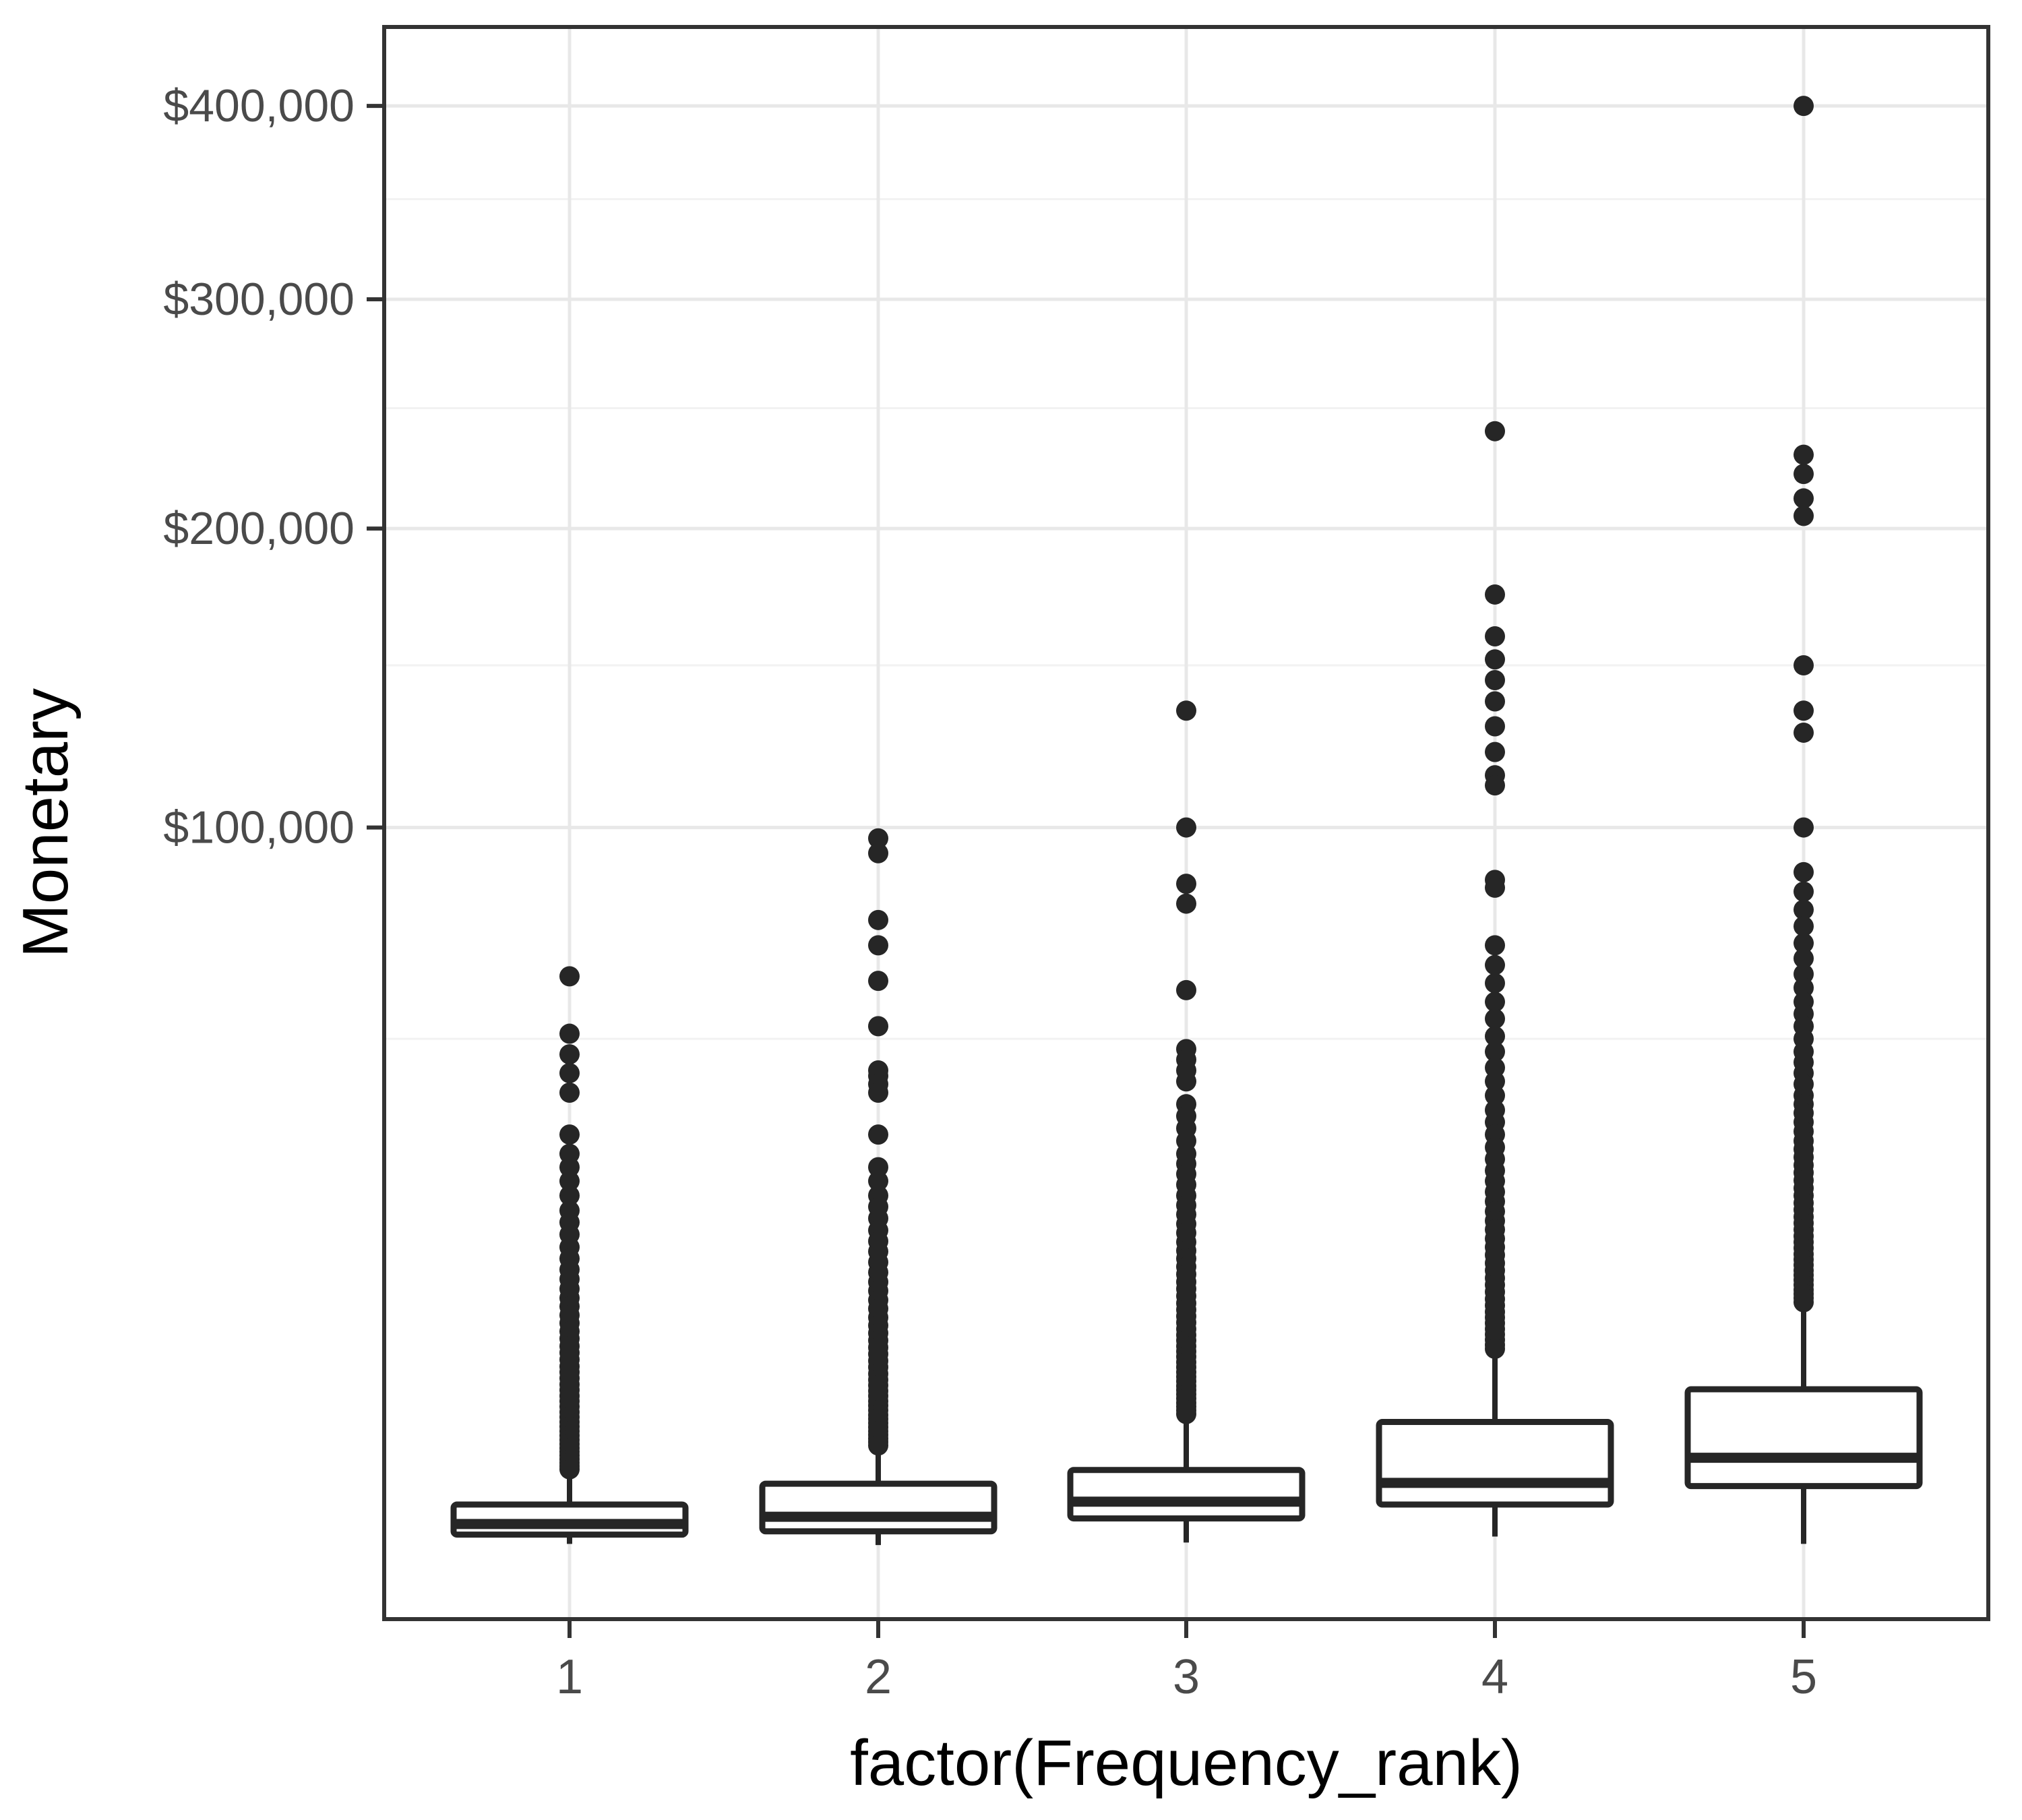 Image resolution: width=2022 pixels, height=1820 pixels. I want to click on x-axis-title: factor(Frequency_rank), so click(1186, 1763).